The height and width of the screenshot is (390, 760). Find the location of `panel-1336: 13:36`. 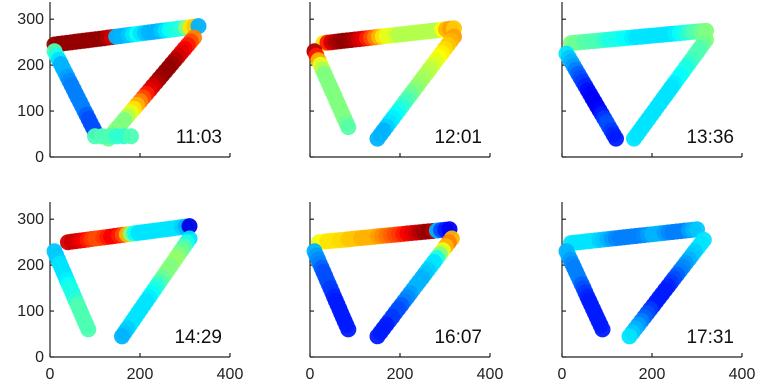

panel-1336: 13:36 is located at coordinates (650, 80).